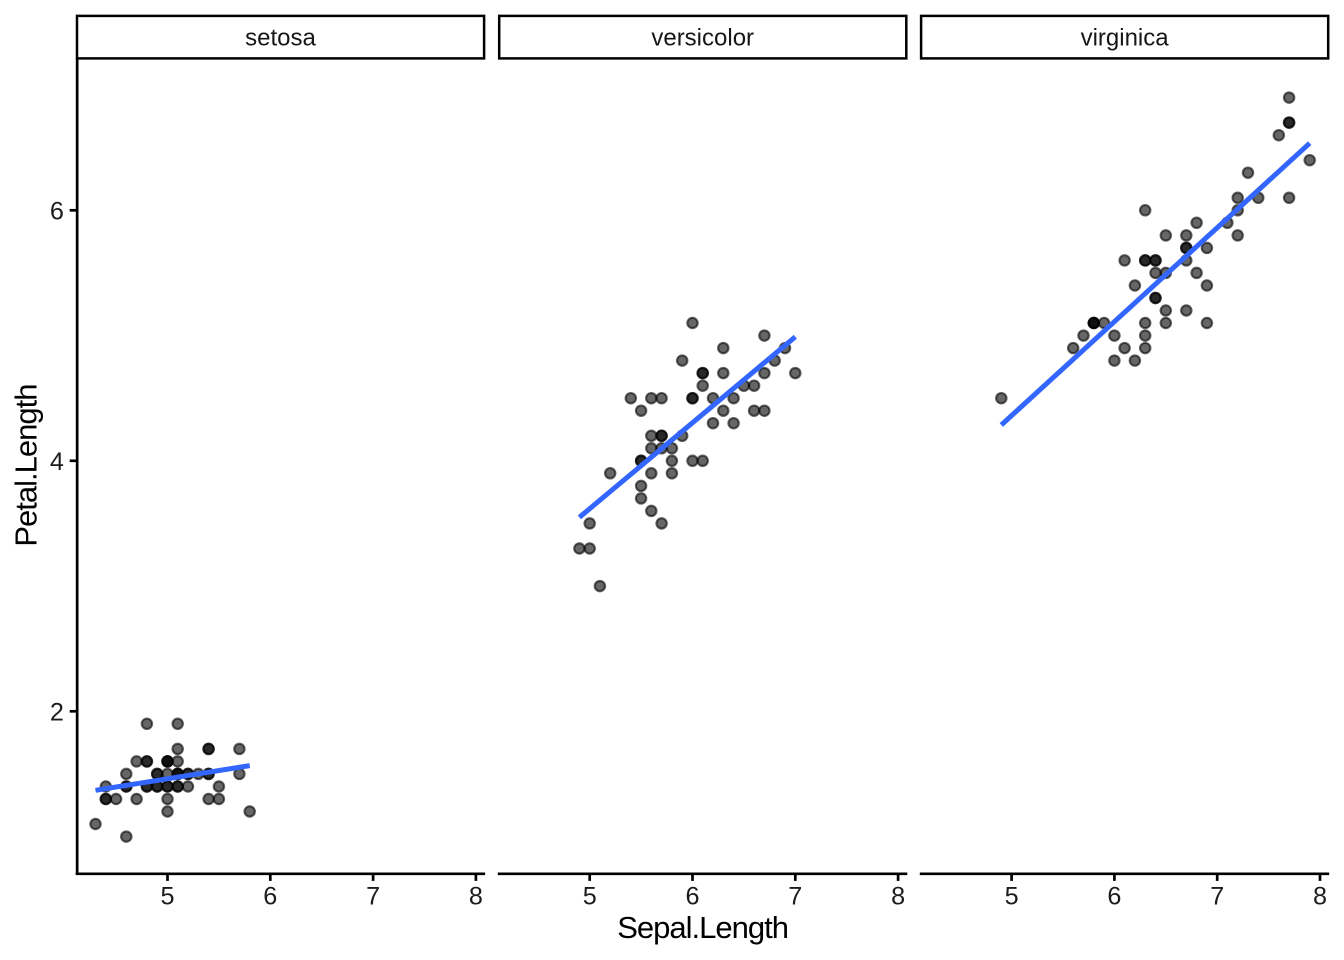 This screenshot has height=960, width=1344. Describe the element at coordinates (57, 712) in the screenshot. I see `svg-text: 2` at that location.